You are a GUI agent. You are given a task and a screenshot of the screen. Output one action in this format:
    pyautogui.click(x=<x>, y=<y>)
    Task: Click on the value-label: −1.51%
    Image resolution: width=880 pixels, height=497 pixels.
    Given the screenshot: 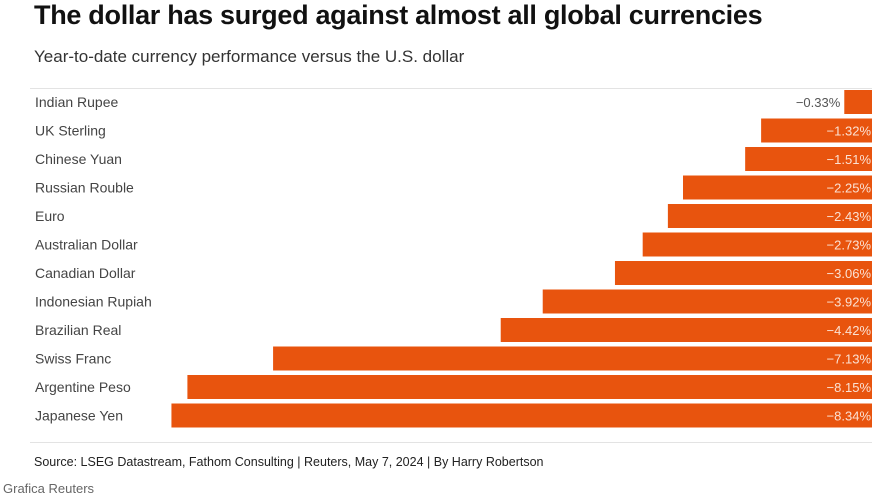 What is the action you would take?
    pyautogui.click(x=849, y=159)
    